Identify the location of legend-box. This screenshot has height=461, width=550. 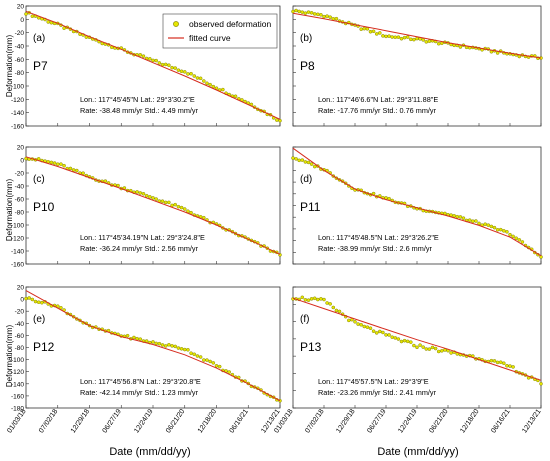
(220, 31).